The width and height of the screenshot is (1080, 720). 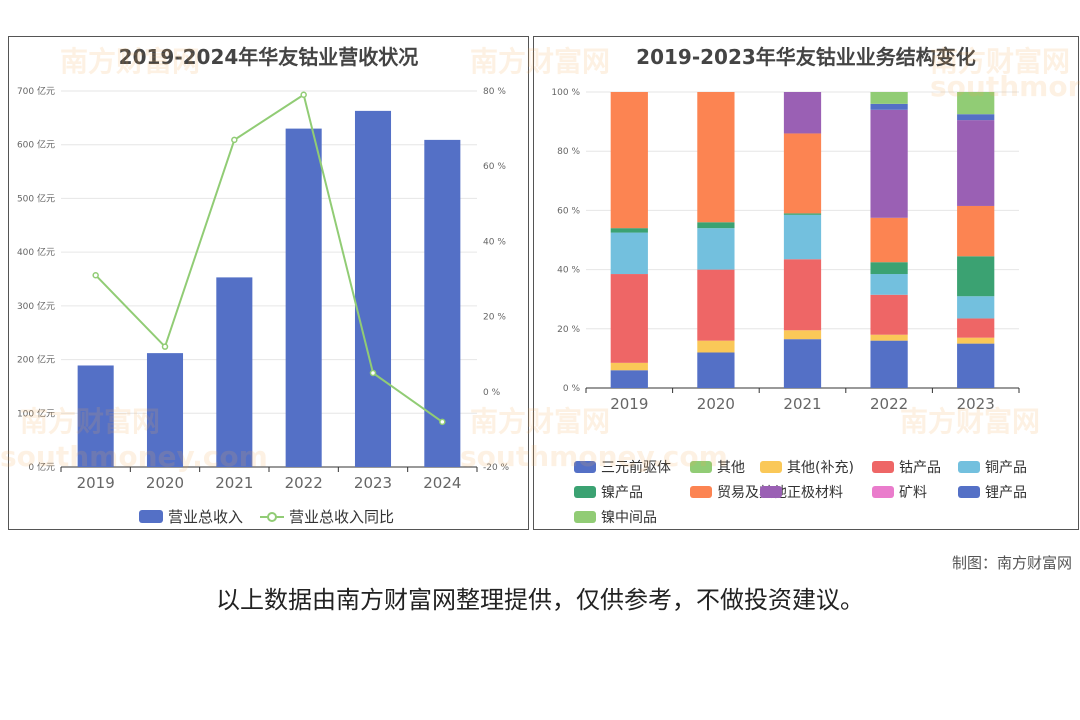 What do you see at coordinates (496, 468) in the screenshot?
I see `y-right-tick-label: -20 %` at bounding box center [496, 468].